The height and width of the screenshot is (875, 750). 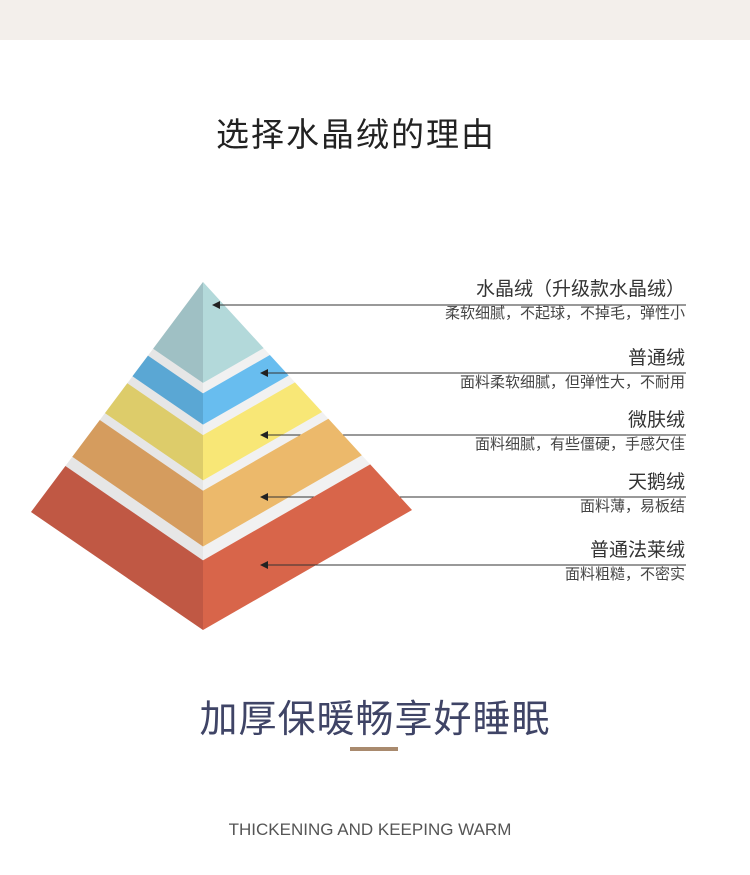 I want to click on slogan: 加厚保暖畅享好睡眠, so click(x=375, y=719).